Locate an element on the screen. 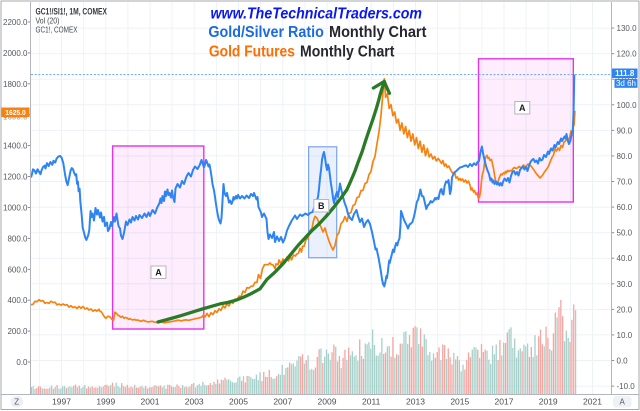 The image size is (640, 411). svg-text: 1800.0 is located at coordinates (15, 84).